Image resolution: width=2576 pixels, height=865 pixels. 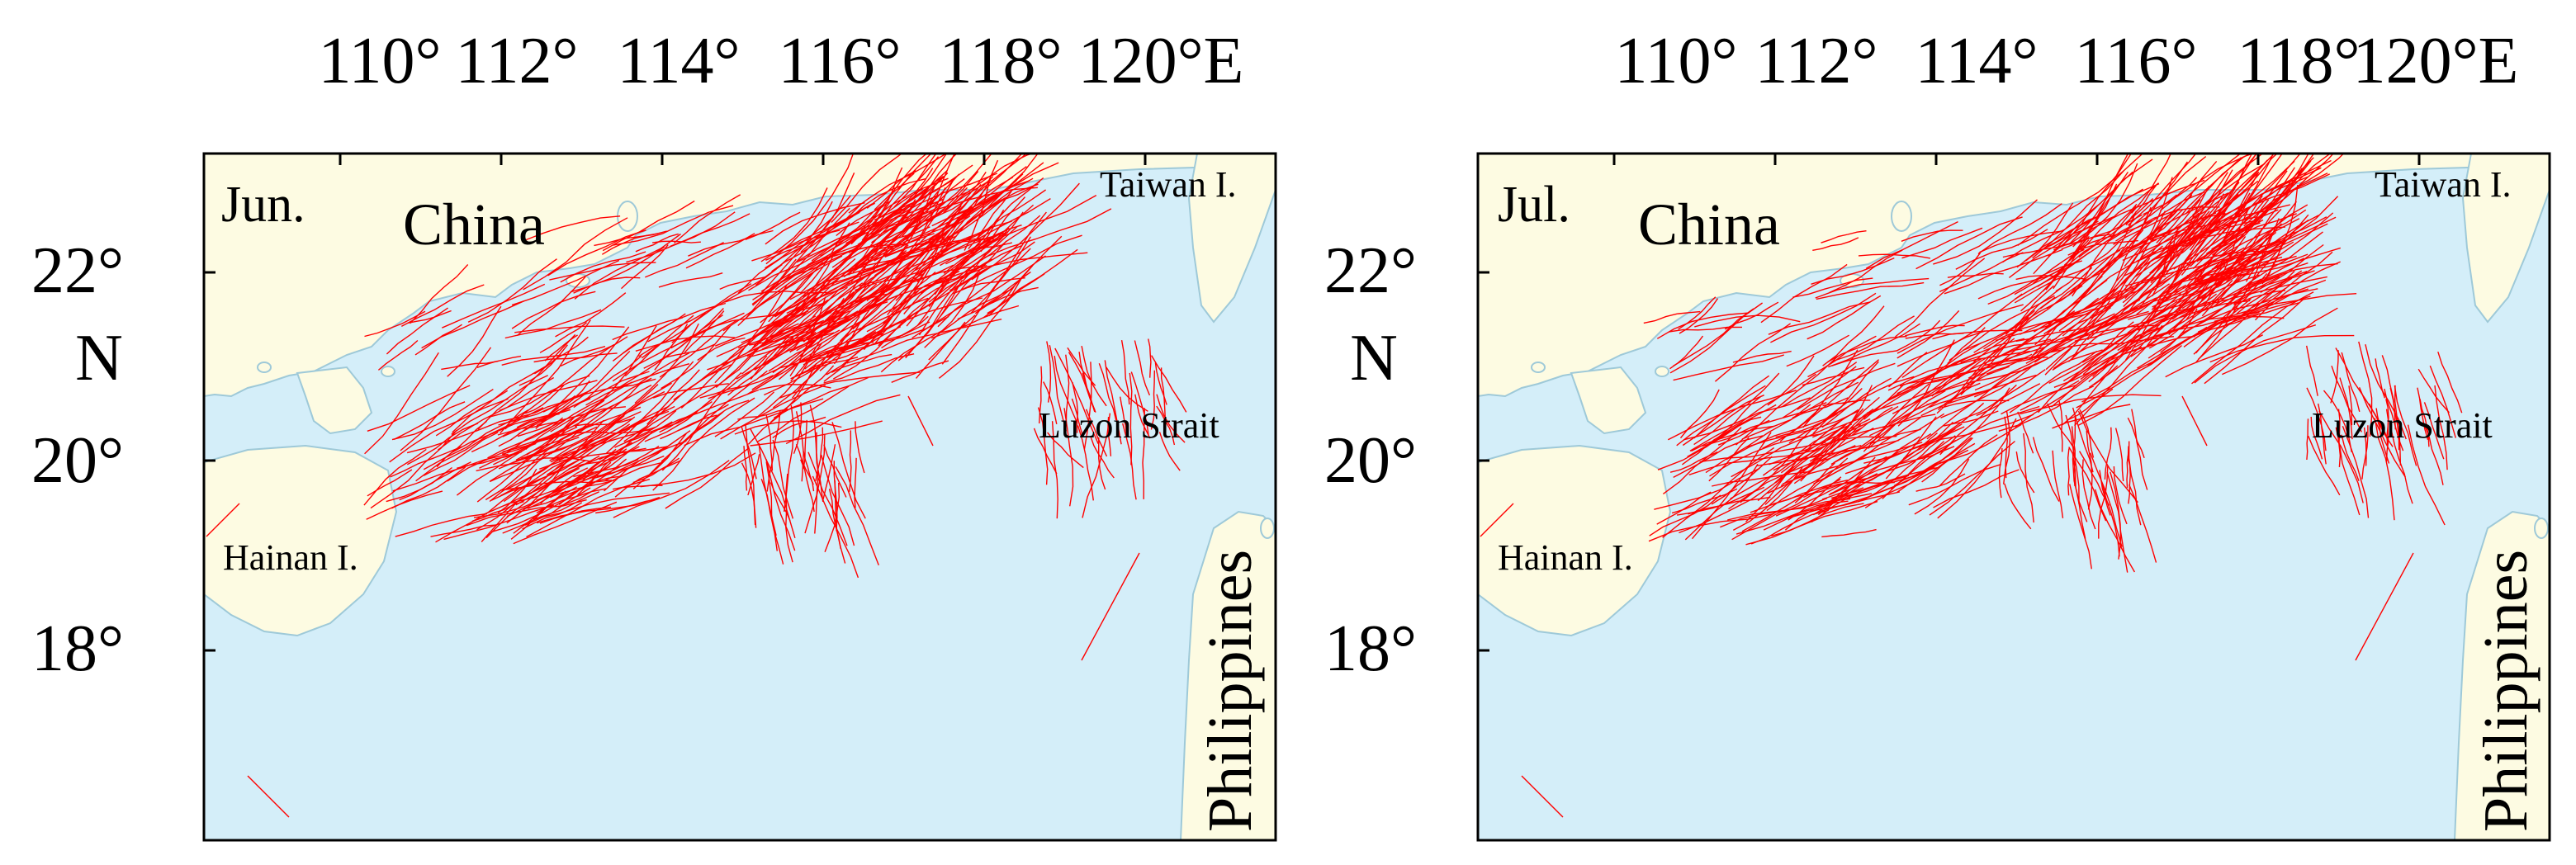 I want to click on month-label: Jul., so click(x=1534, y=205).